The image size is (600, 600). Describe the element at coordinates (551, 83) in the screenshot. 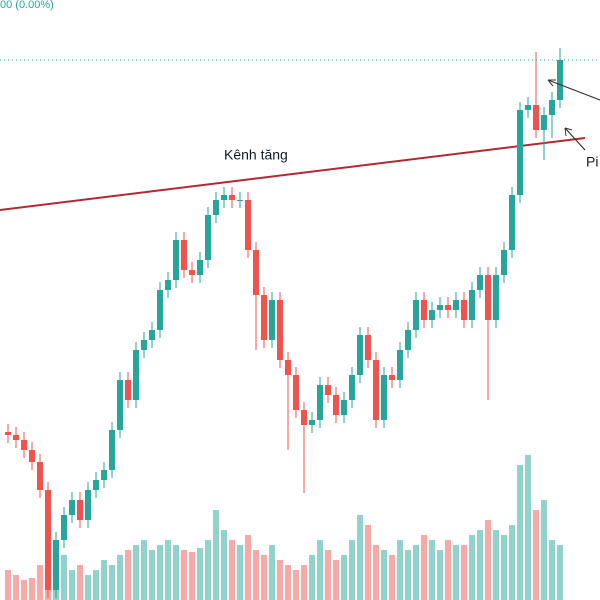

I see `arrow-head` at that location.